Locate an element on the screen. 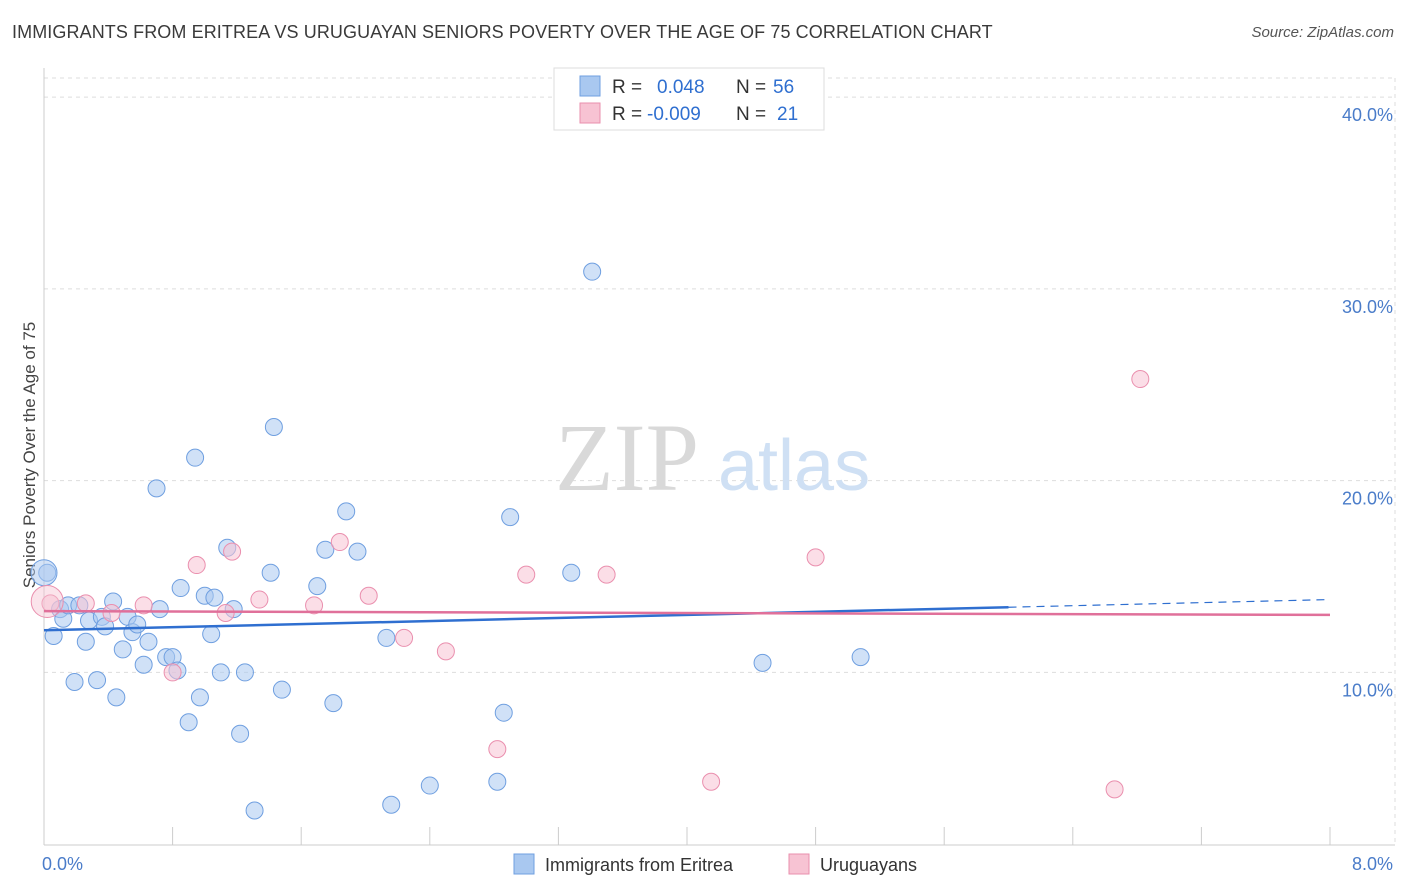  x-tick-labels: 0.0% 8.0% is located at coordinates (717, 864).